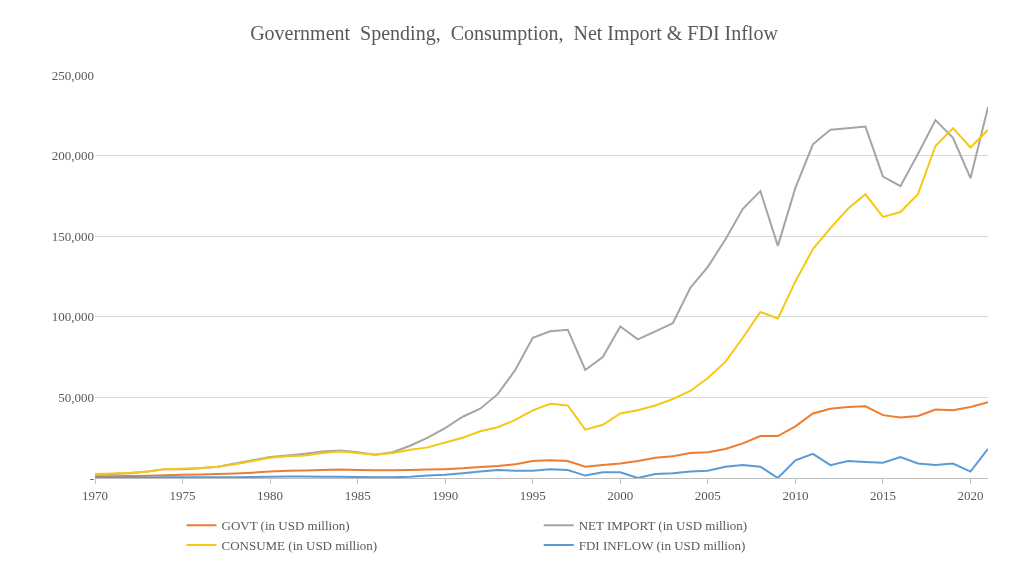 The width and height of the screenshot is (1028, 588). Describe the element at coordinates (95, 495) in the screenshot. I see `x-tick-label: 1970` at that location.